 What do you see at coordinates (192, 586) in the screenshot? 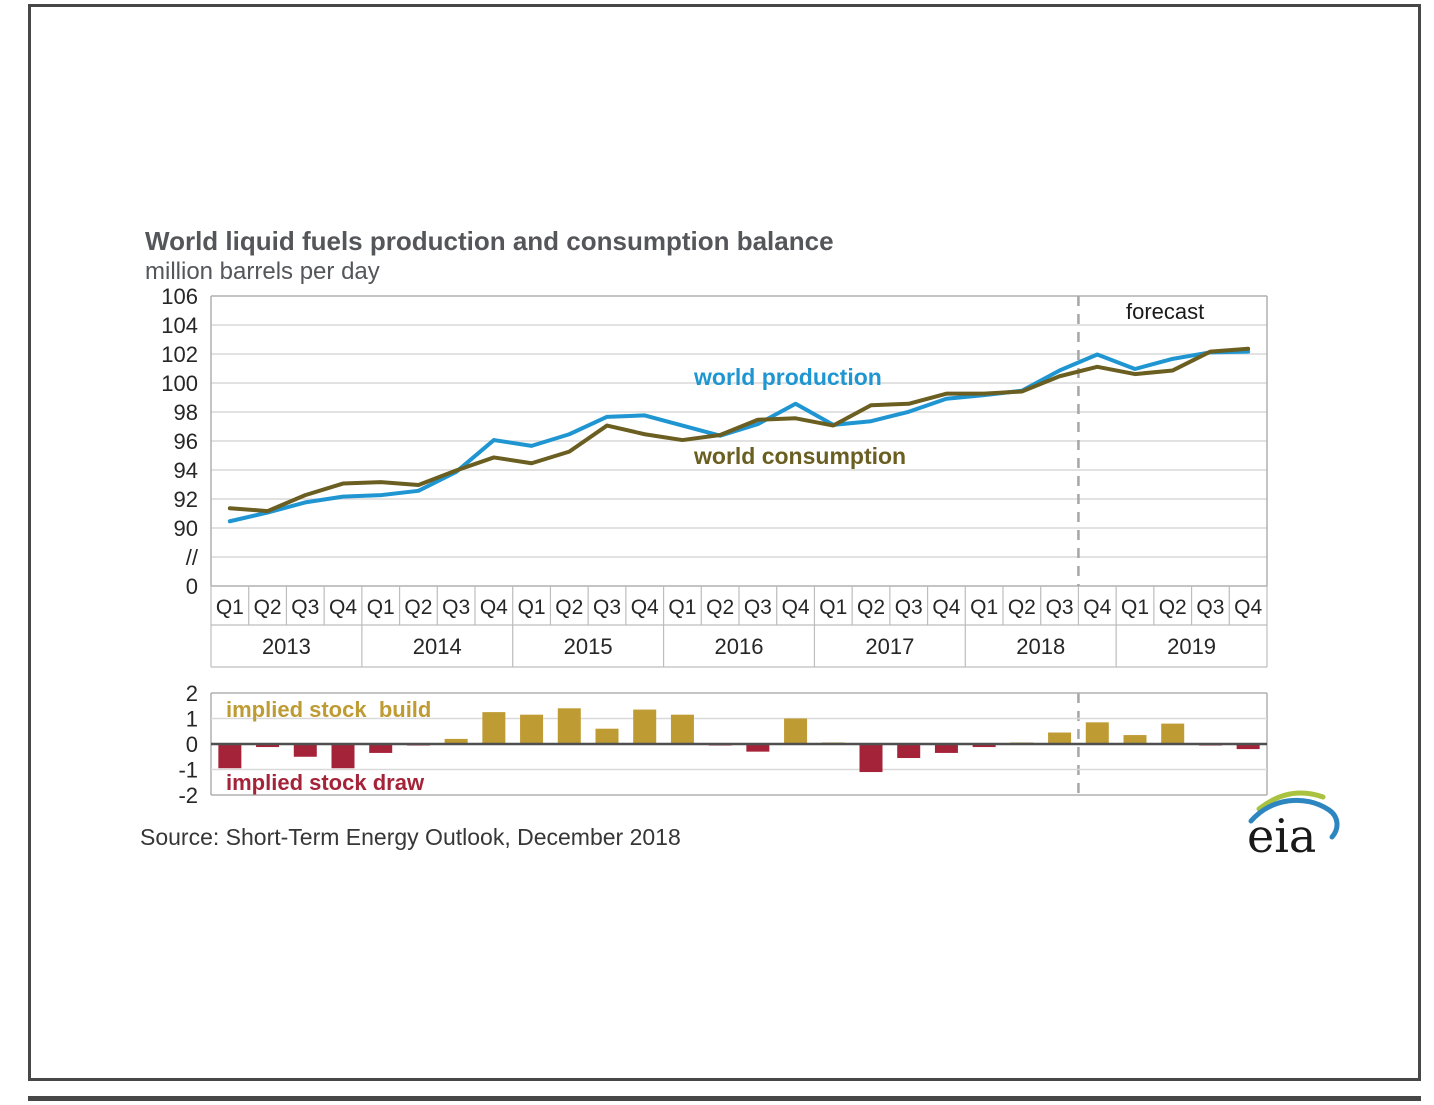
I see `y-tick-label: 0` at bounding box center [192, 586].